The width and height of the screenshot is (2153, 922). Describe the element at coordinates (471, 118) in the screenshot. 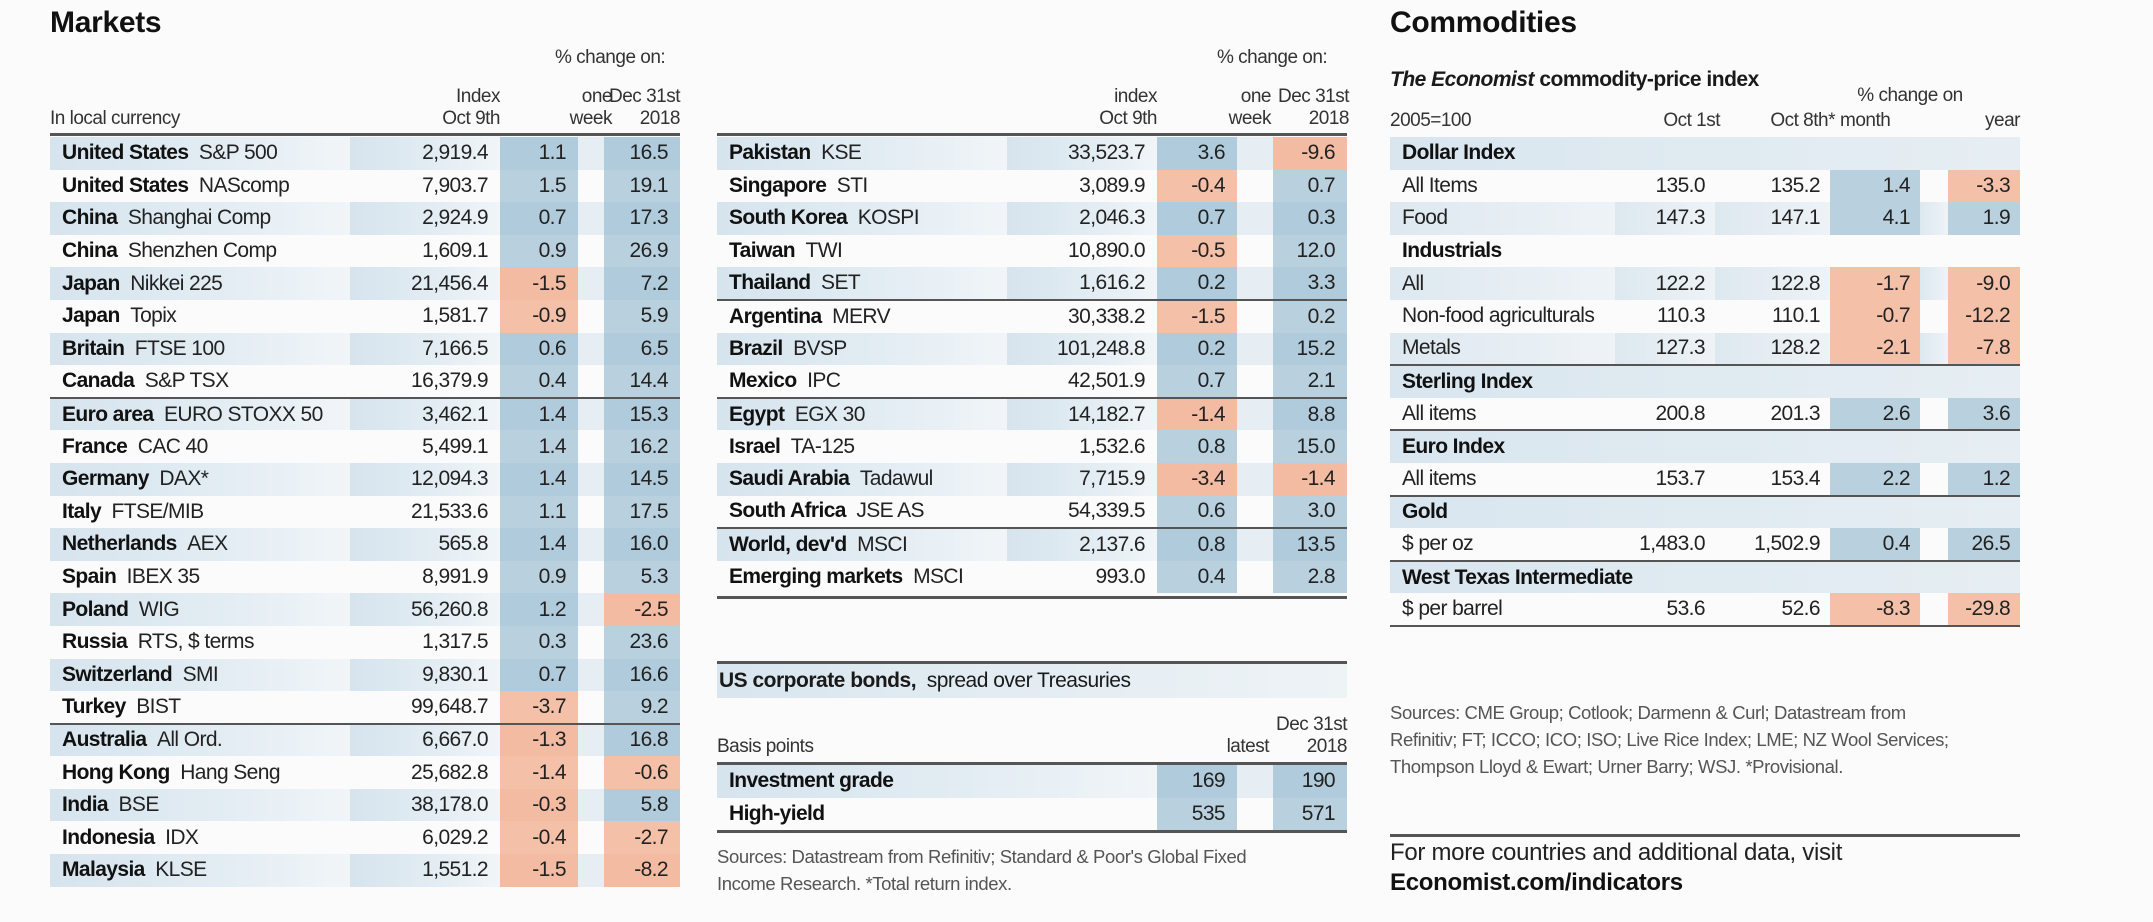

I see `col-header-line: Oct 9th` at that location.